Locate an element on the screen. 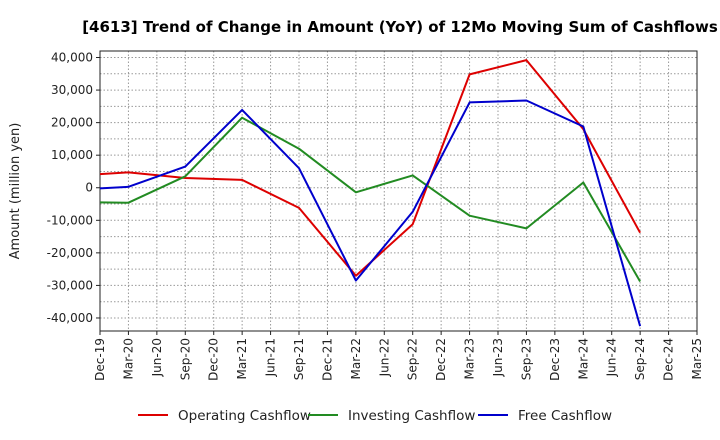 The width and height of the screenshot is (720, 440). x-tick-label: Dec-23 is located at coordinates (555, 359).